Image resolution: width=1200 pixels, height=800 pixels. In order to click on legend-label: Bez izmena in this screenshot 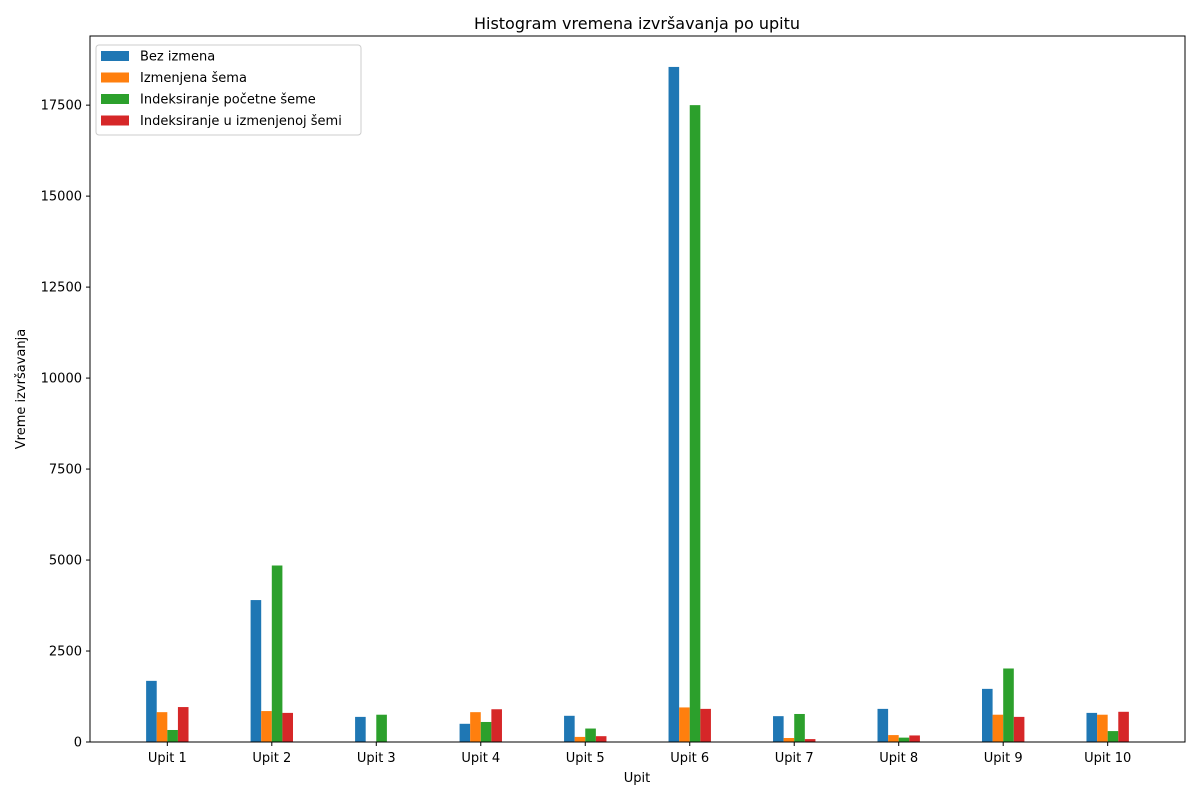, I will do `click(177, 57)`.